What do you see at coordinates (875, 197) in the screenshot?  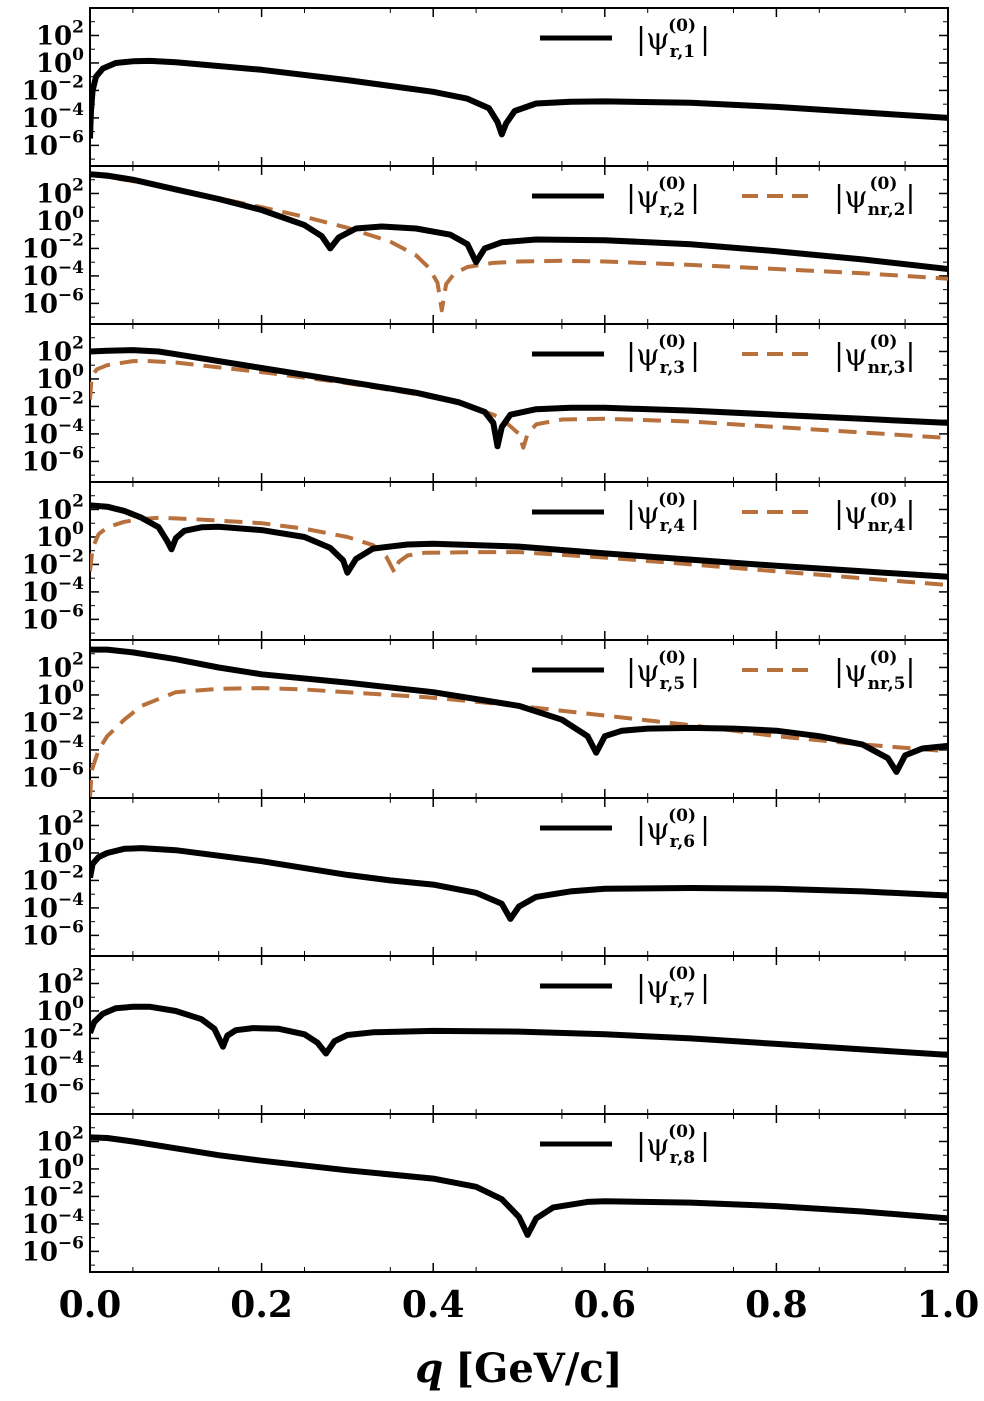 I see `legend-label: |ψnr,2(0) |` at bounding box center [875, 197].